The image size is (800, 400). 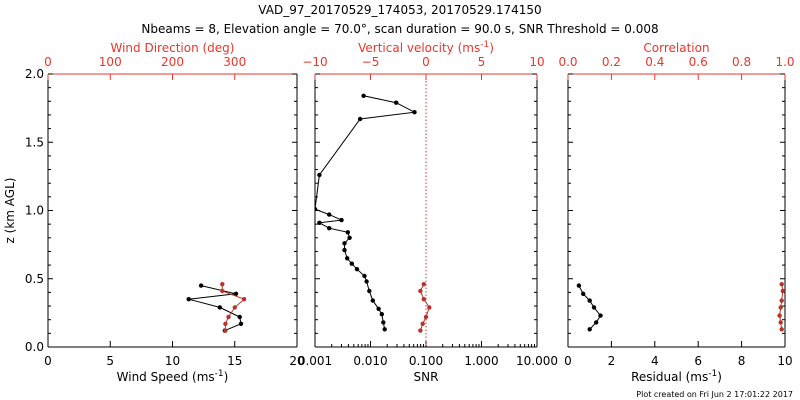 What do you see at coordinates (784, 62) in the screenshot?
I see `x-tick-label-top: 1.0` at bounding box center [784, 62].